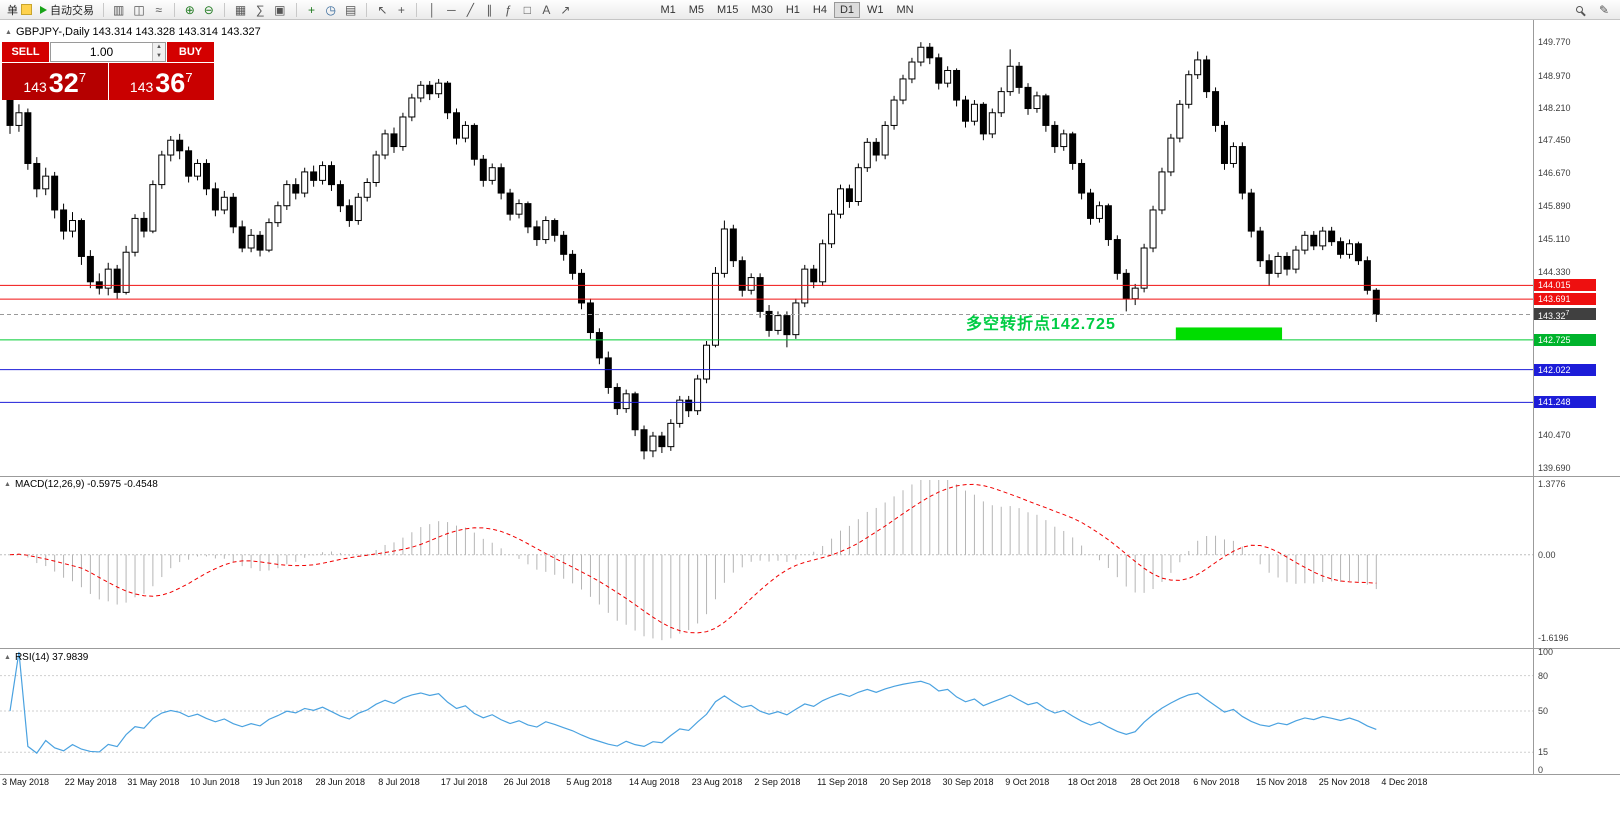 Image resolution: width=1620 pixels, height=820 pixels. What do you see at coordinates (1592, 9) in the screenshot?
I see `toolbar-right-icons: ✎` at bounding box center [1592, 9].